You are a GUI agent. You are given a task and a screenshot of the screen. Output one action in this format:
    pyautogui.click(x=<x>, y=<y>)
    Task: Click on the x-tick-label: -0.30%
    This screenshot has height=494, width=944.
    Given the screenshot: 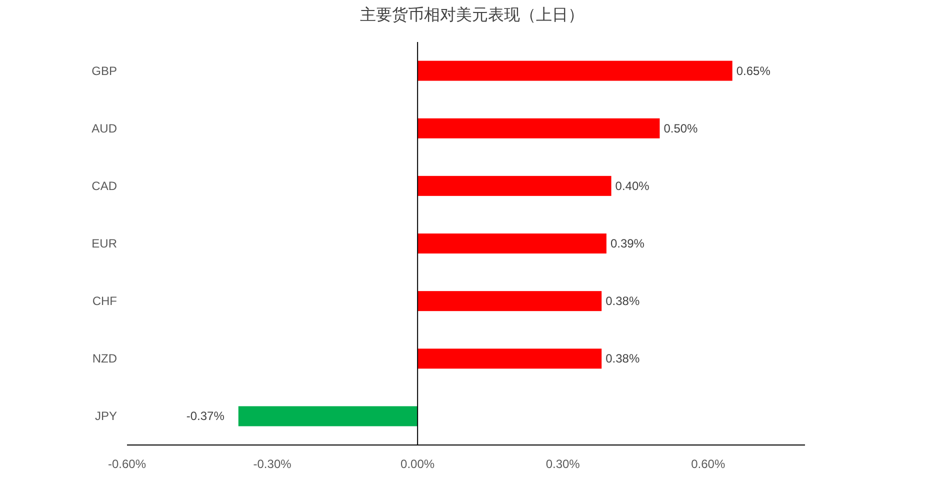 What is the action you would take?
    pyautogui.click(x=272, y=464)
    